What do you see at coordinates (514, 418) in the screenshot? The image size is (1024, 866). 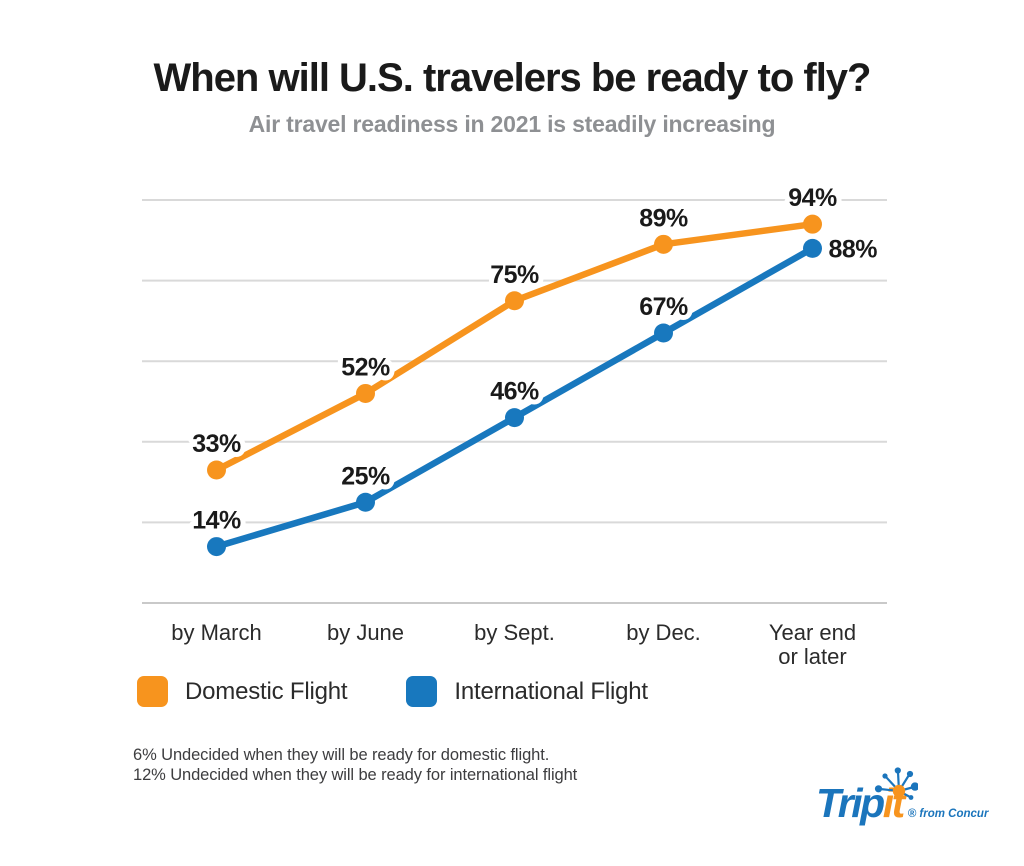 I see `international-flight-point-by-sept-` at bounding box center [514, 418].